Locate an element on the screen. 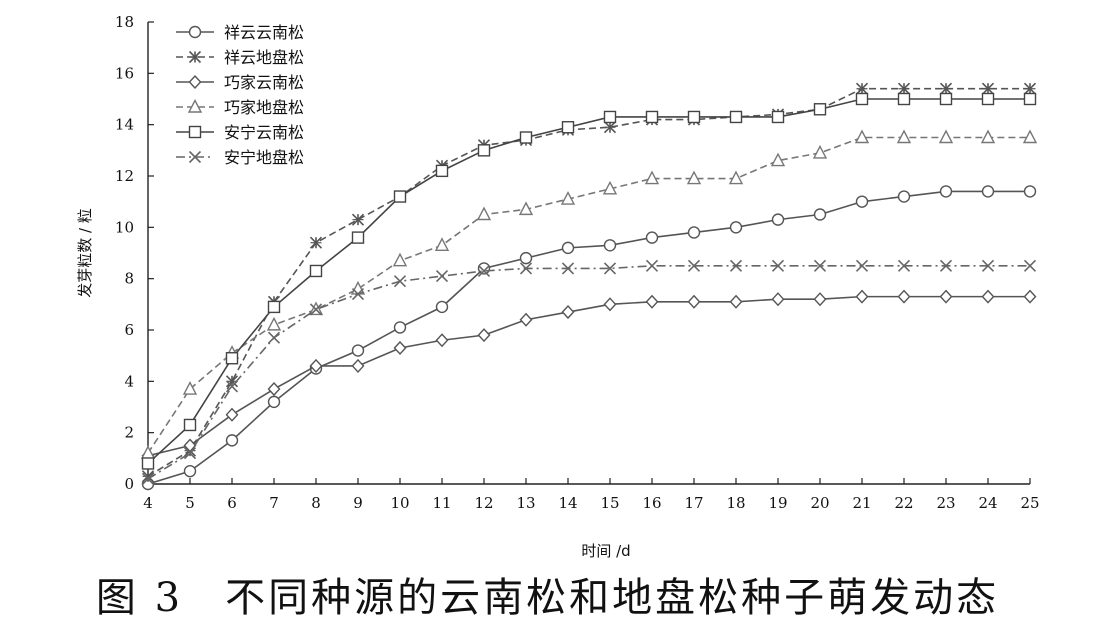  x-tick-label: 12 is located at coordinates (483, 503).